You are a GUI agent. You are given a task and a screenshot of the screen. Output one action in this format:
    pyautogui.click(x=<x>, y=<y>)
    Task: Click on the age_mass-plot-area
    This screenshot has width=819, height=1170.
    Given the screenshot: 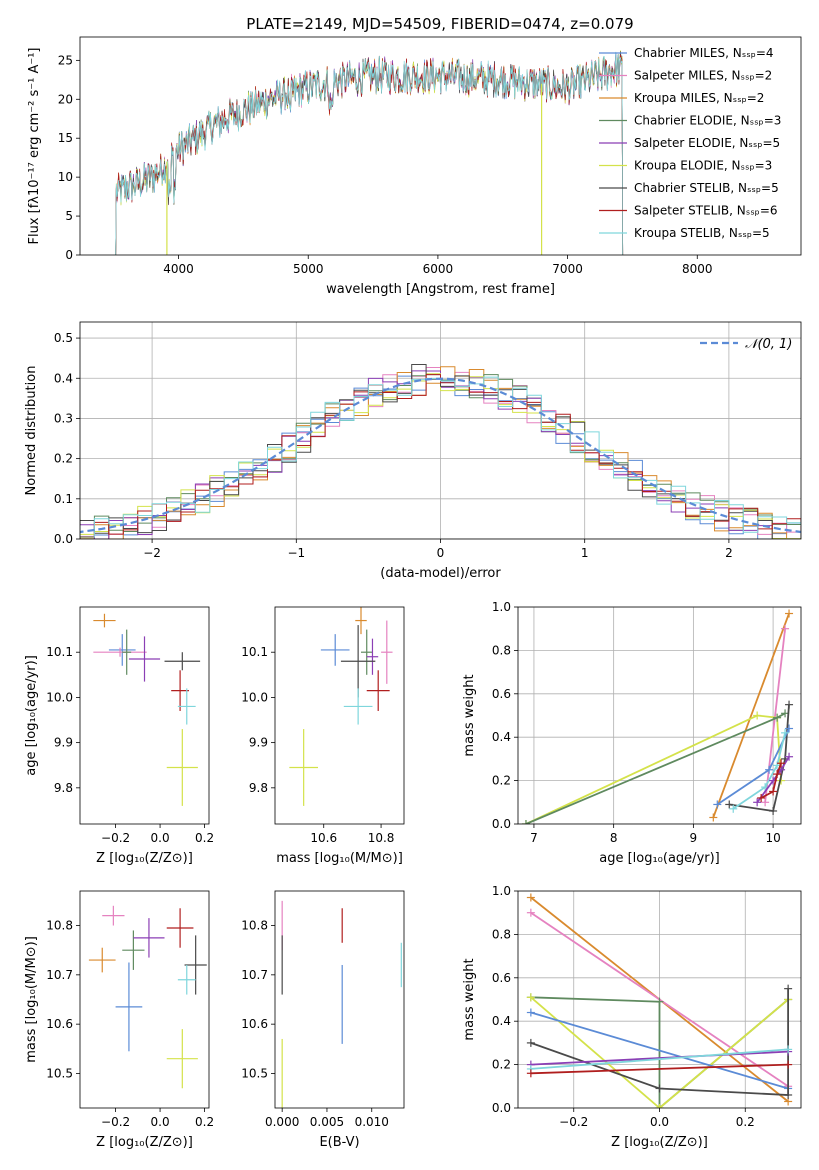 What is the action you would take?
    pyautogui.click(x=341, y=706)
    